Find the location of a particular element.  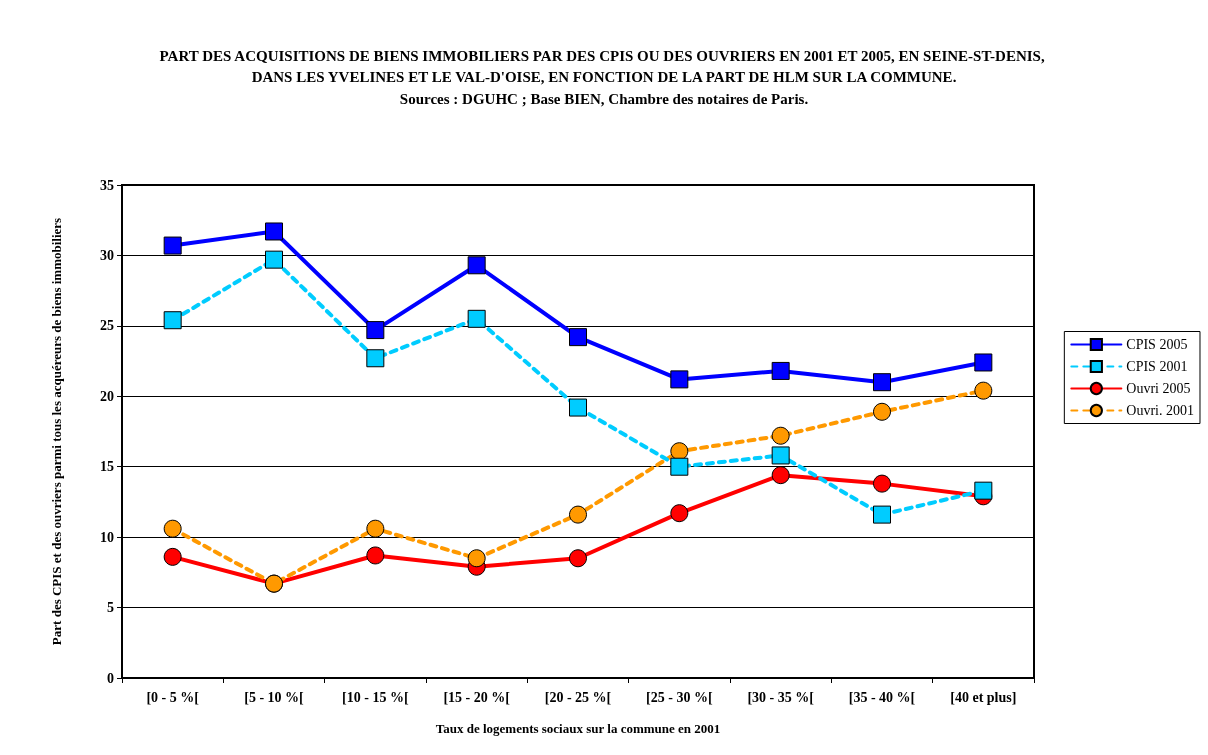

x-axis-title: Taux de logements sociaux sur la commune en 2001 is located at coordinates (578, 728).